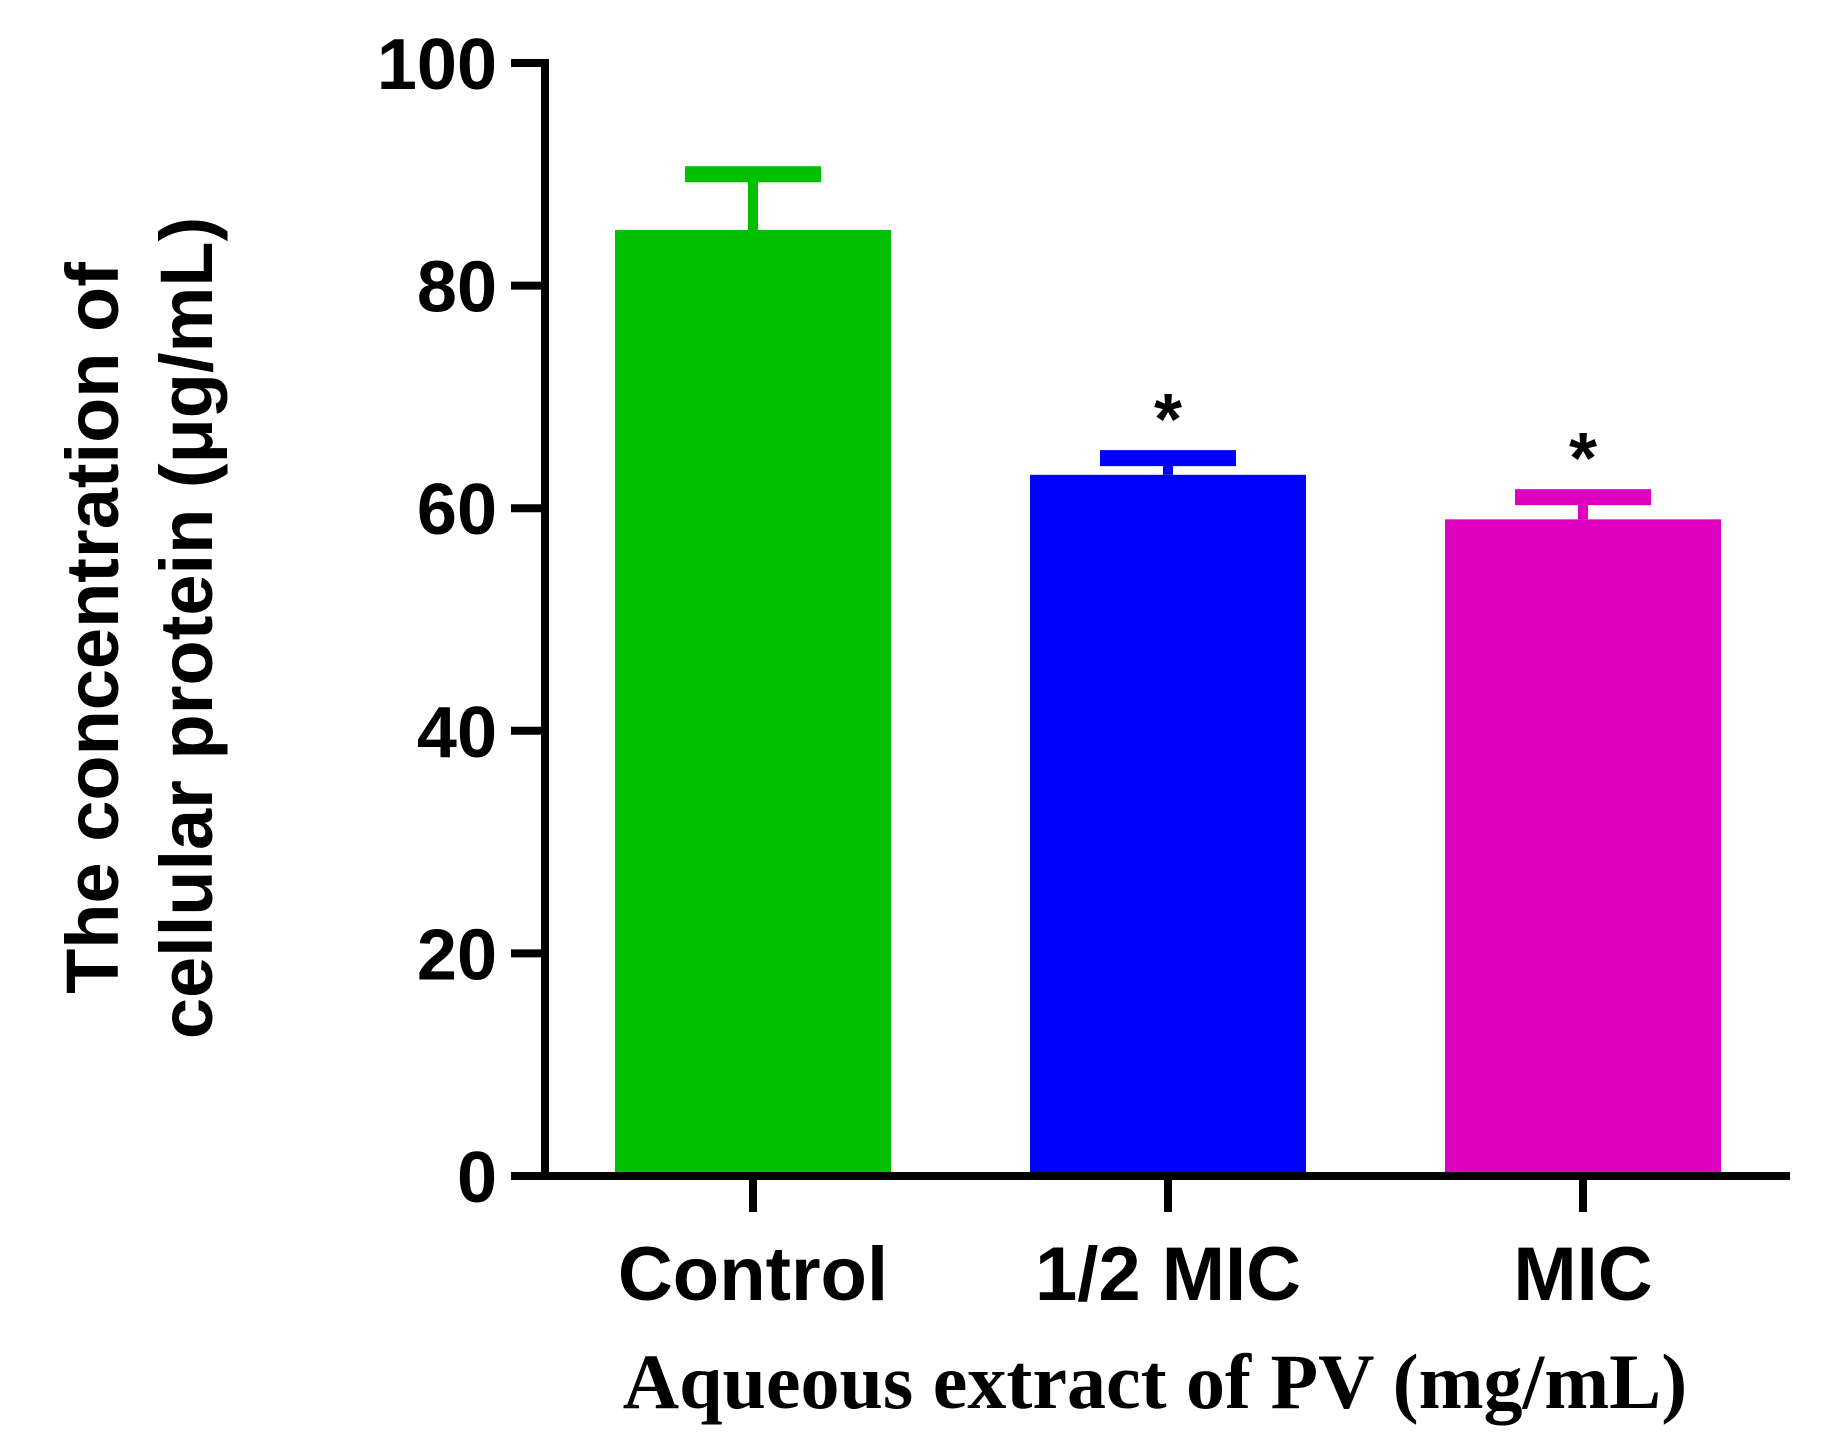 The width and height of the screenshot is (1822, 1437). Describe the element at coordinates (186, 628) in the screenshot. I see `y-axis-label-line2: cellular protein (μg/mL)` at that location.